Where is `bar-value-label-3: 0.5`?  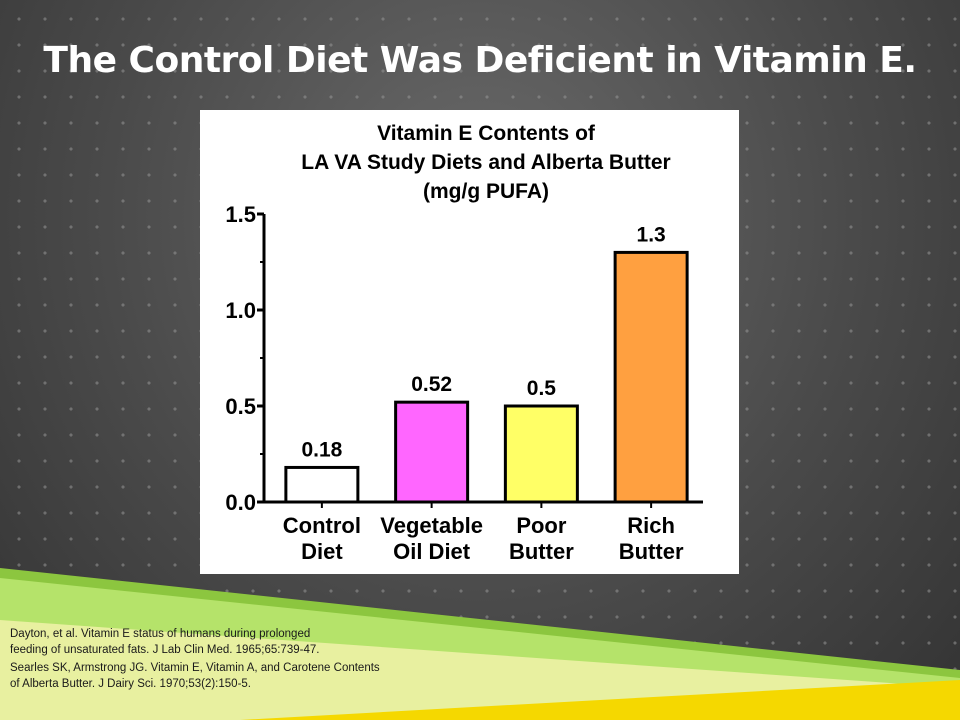 bar-value-label-3: 0.5 is located at coordinates (542, 388).